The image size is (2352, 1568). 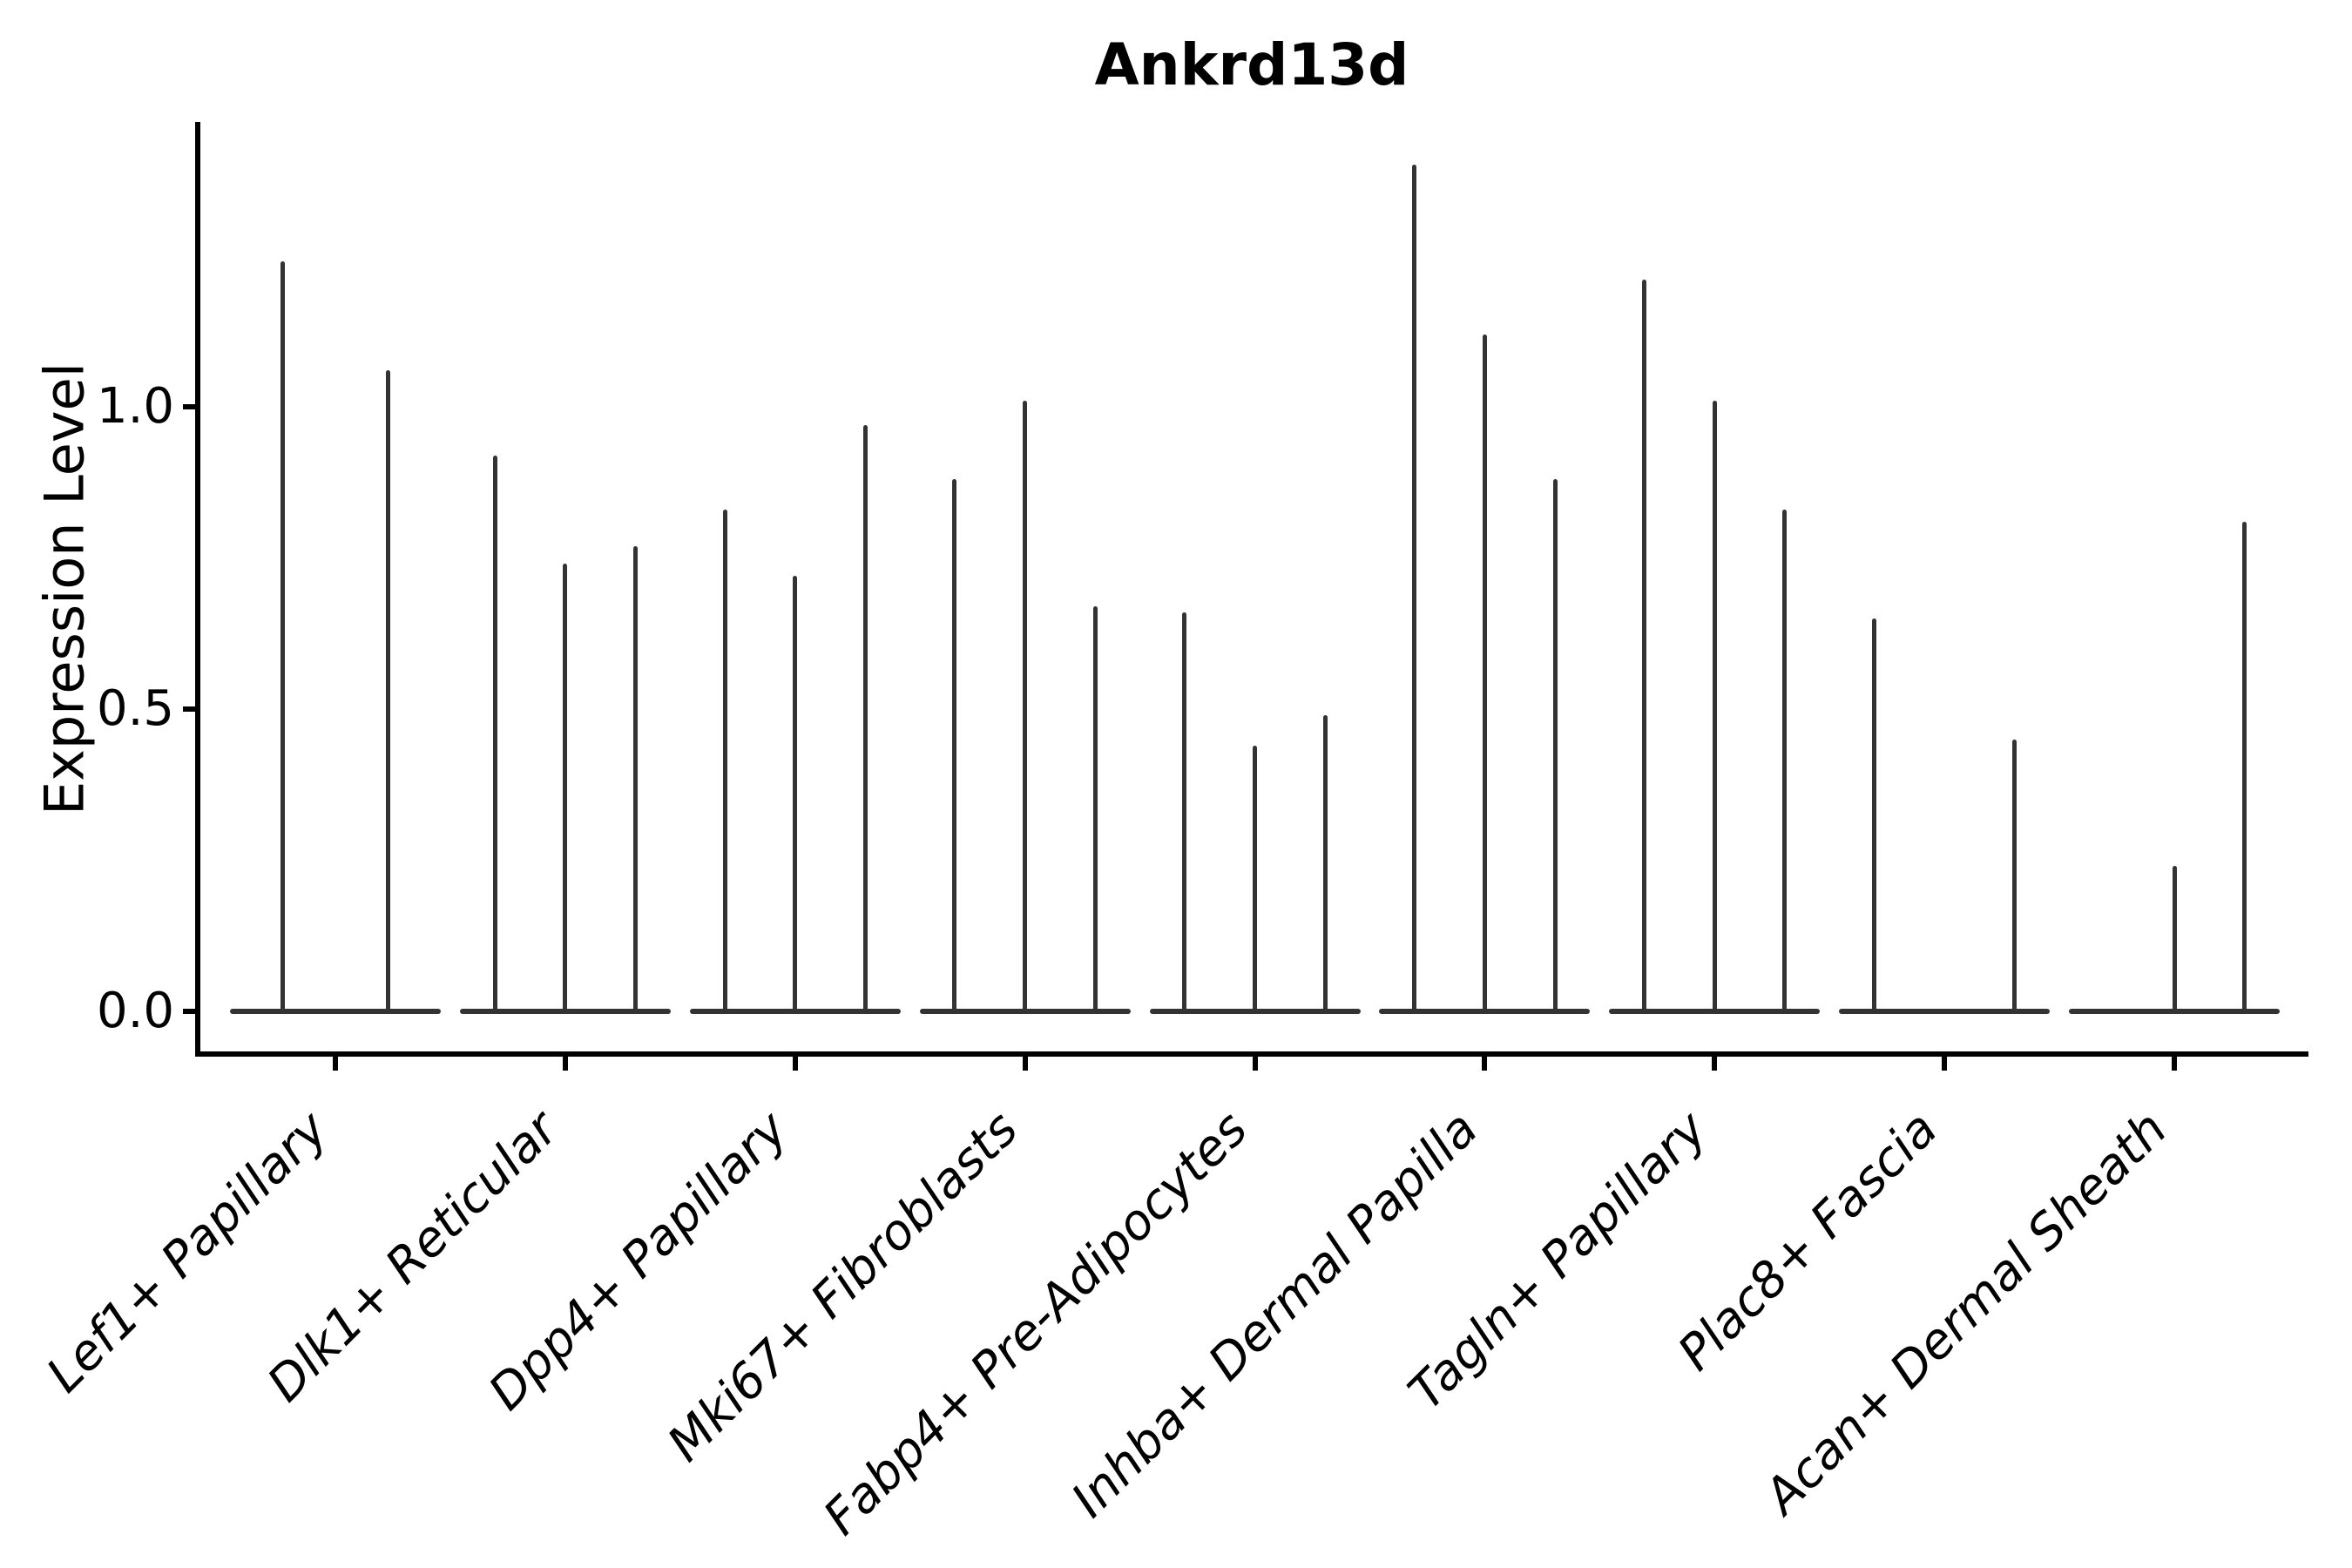 What do you see at coordinates (1036, 1323) in the screenshot?
I see `x-tick-label: Fabp4+ Pre-Adipocytes` at bounding box center [1036, 1323].